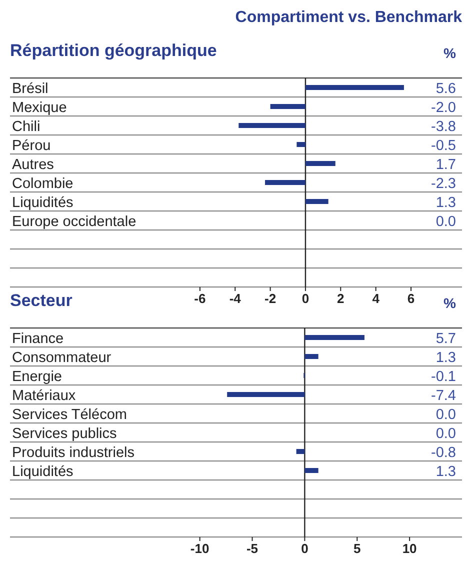 The height and width of the screenshot is (562, 468). I want to click on y-tick-label: Brésil, so click(30, 89).